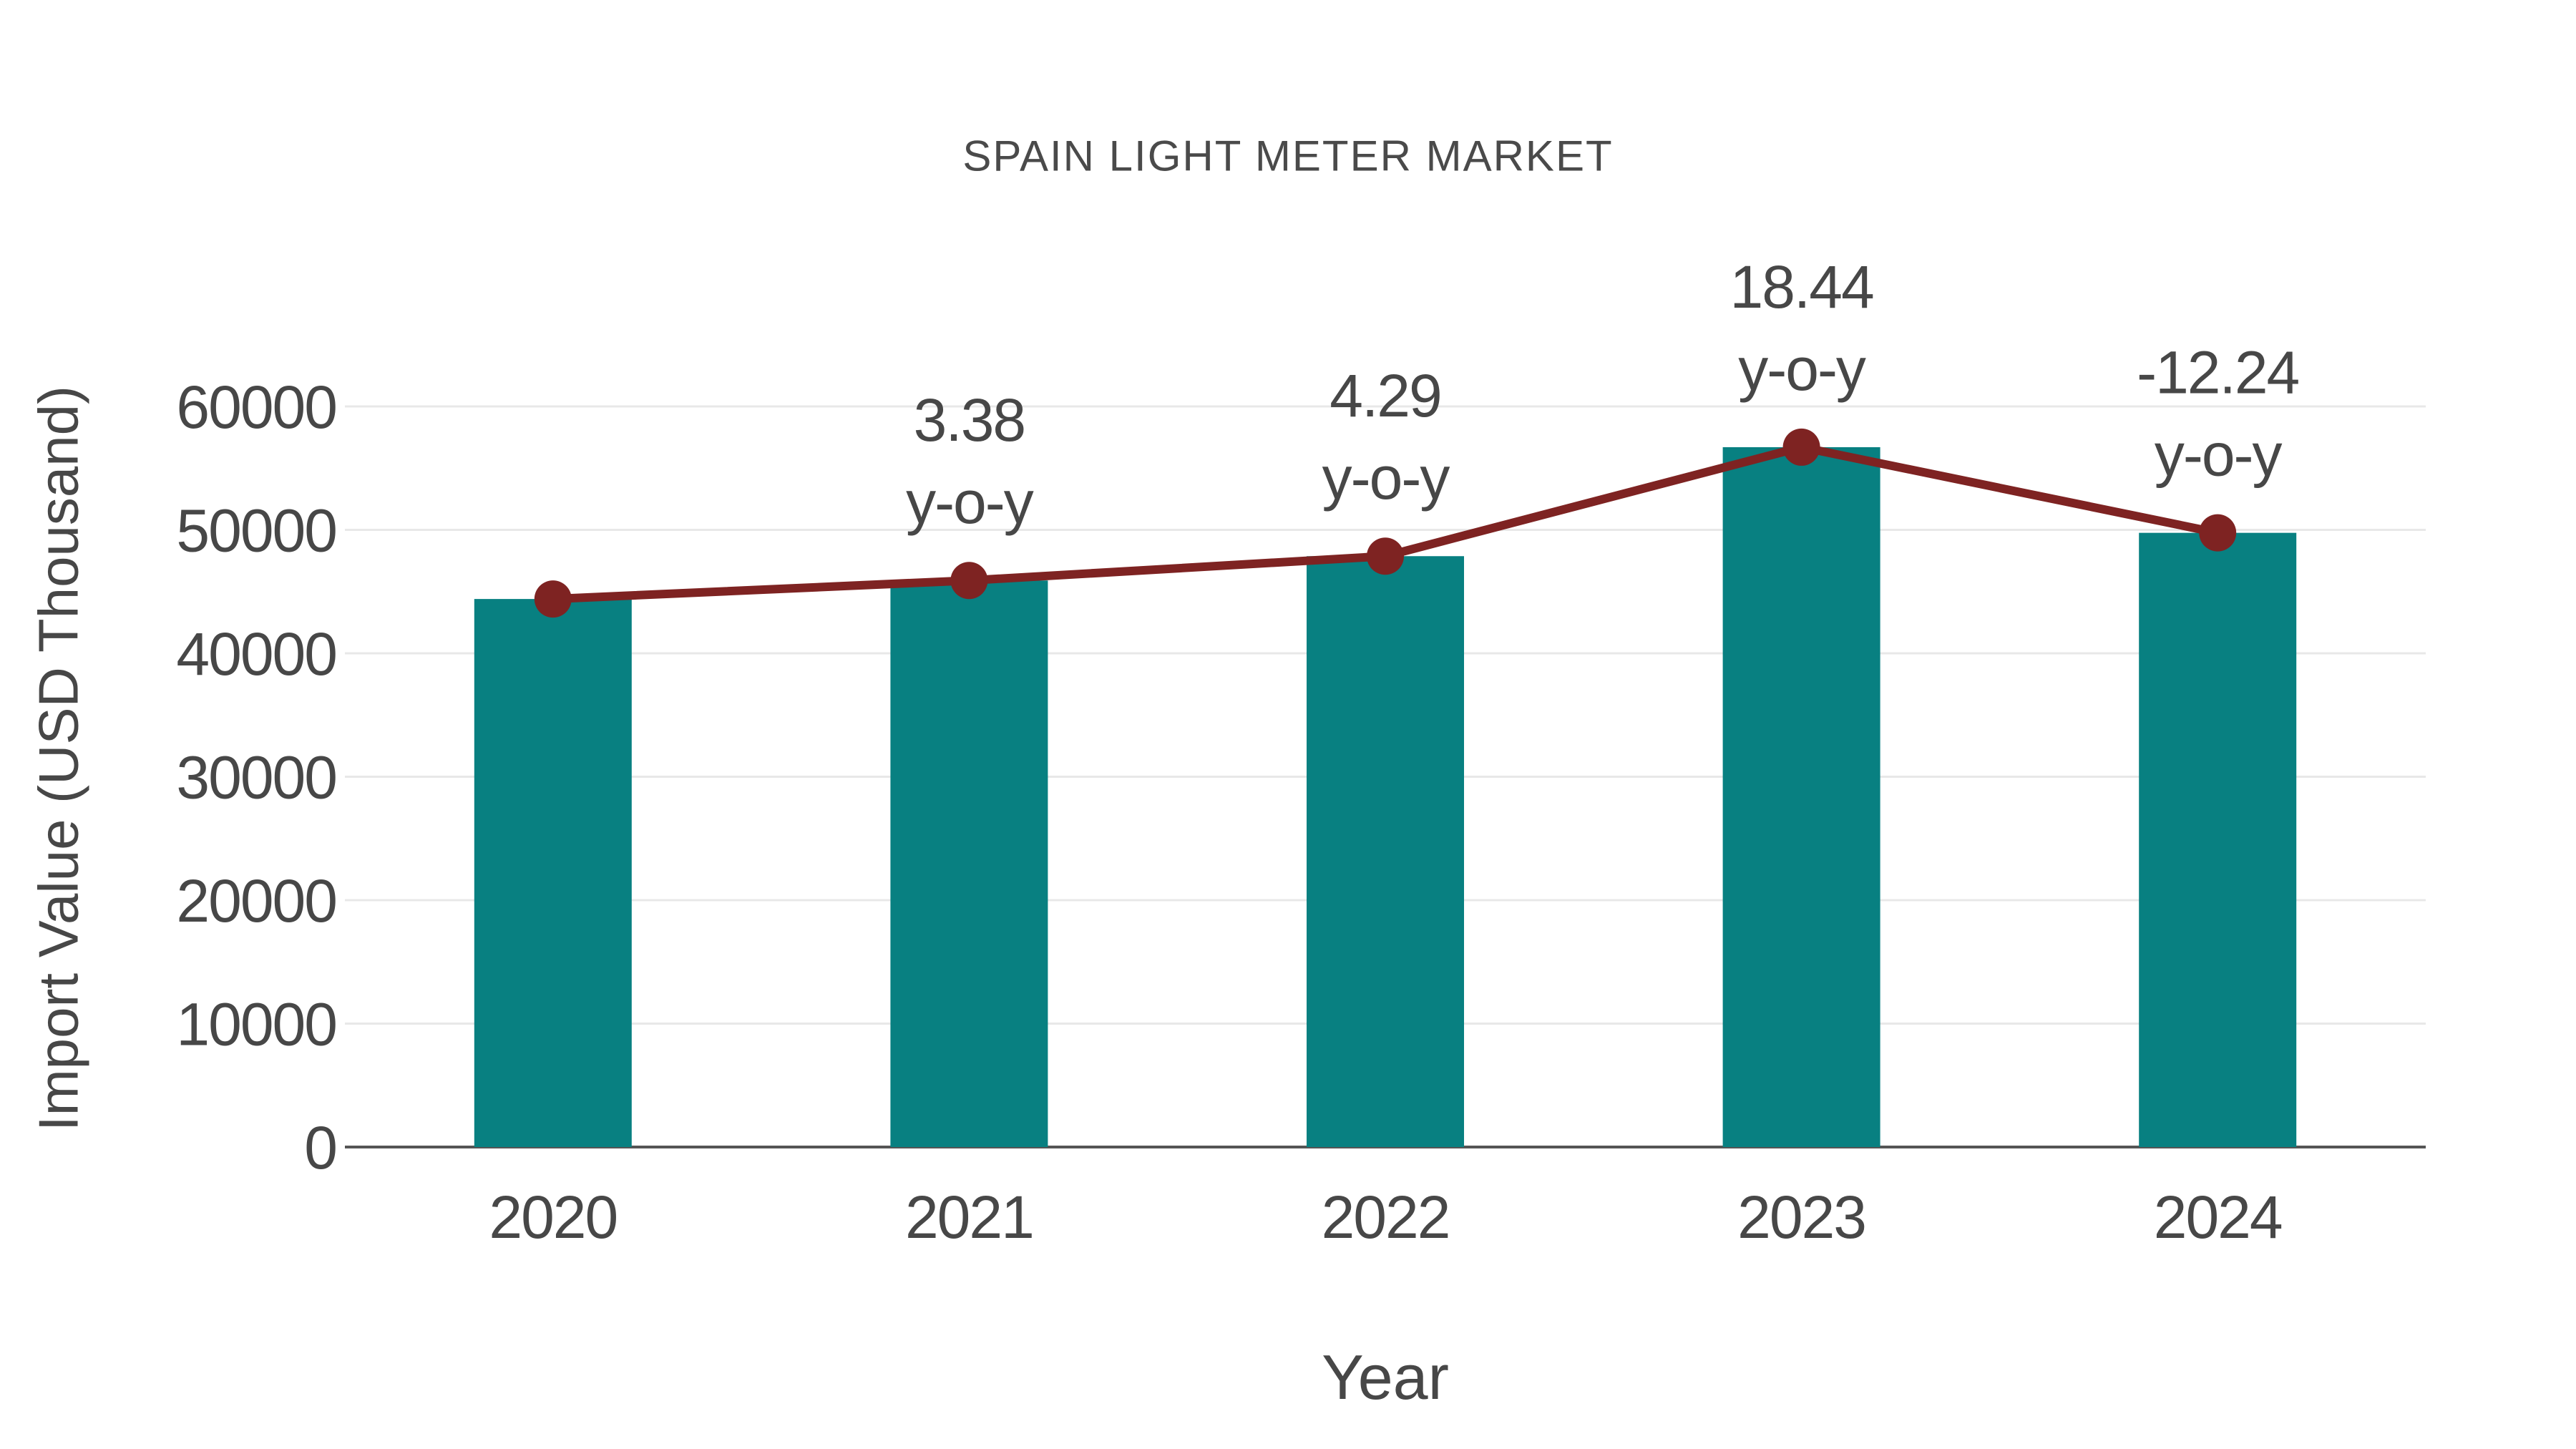  What do you see at coordinates (553, 1217) in the screenshot?
I see `x-tick-label: 2020` at bounding box center [553, 1217].